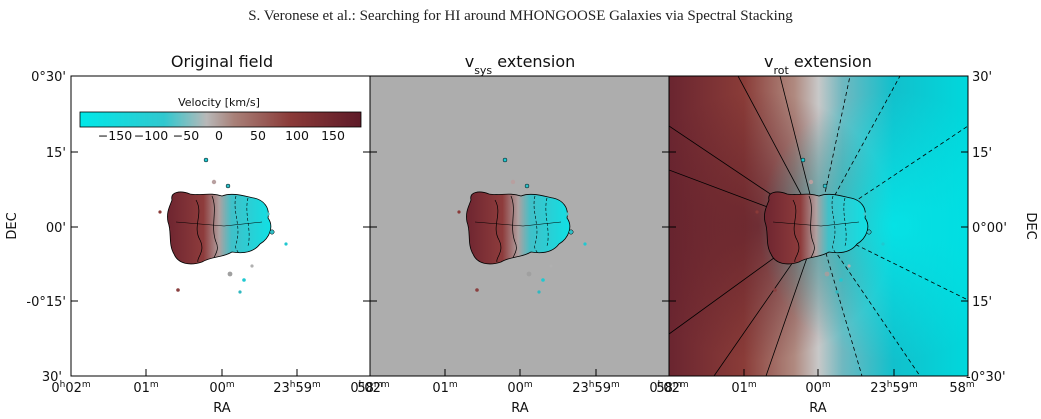 The image size is (1041, 419). I want to click on panel-title: vrot extension, so click(818, 64).